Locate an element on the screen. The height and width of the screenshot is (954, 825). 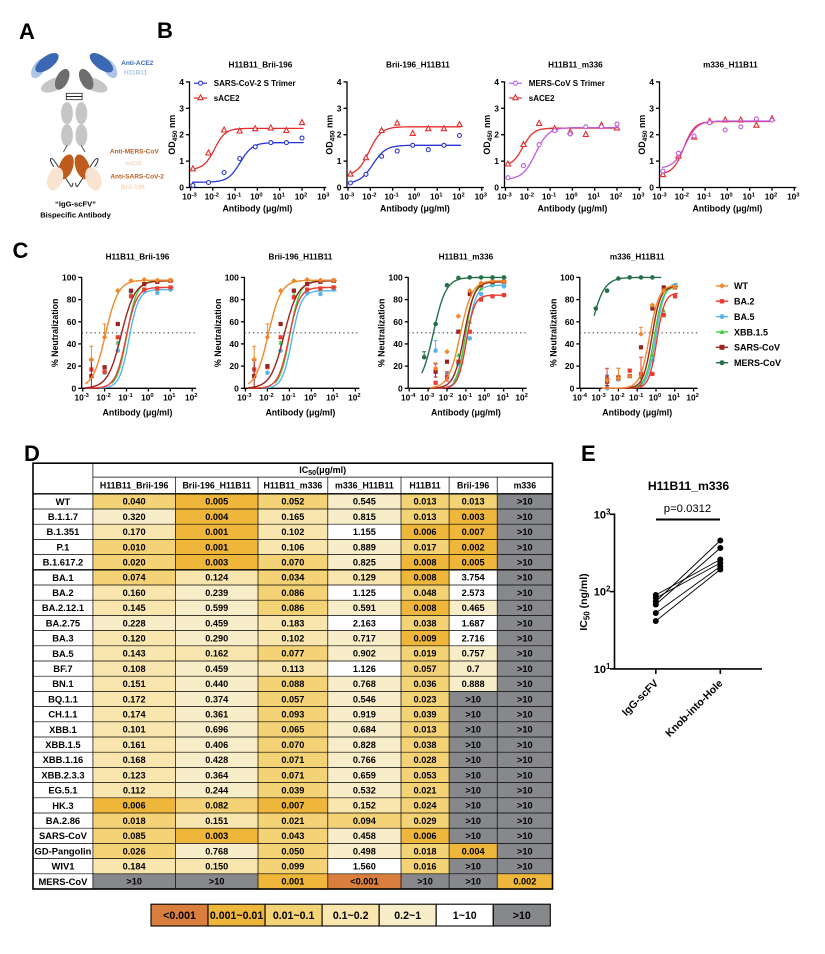
svg-text: 0.077 is located at coordinates (292, 654).